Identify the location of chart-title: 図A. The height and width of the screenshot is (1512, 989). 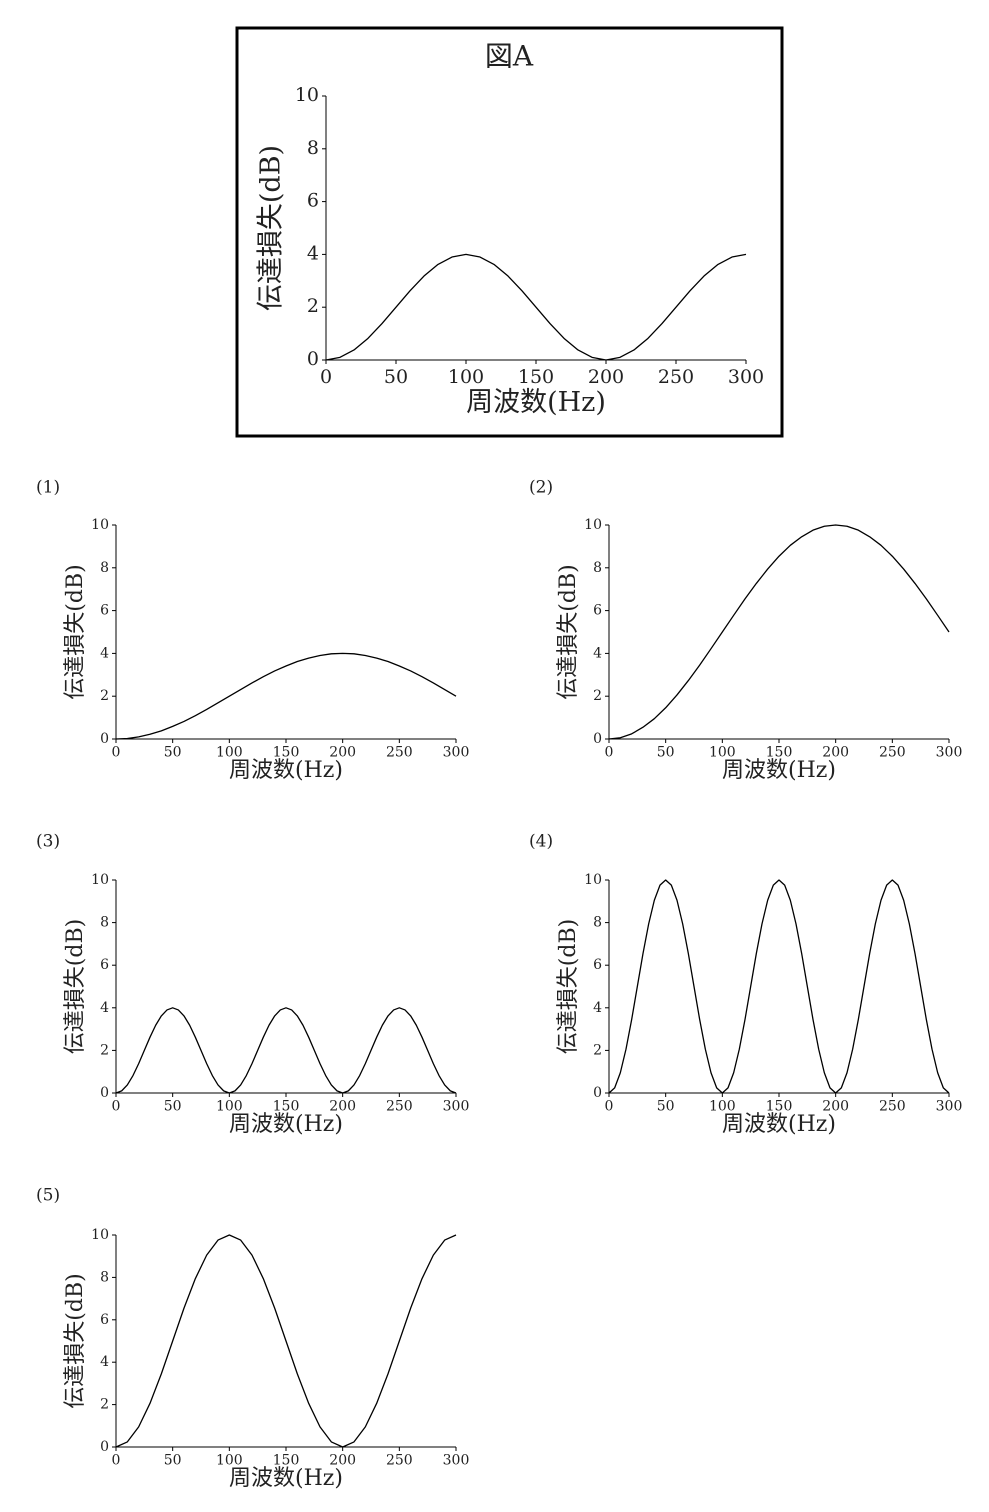
(509, 56).